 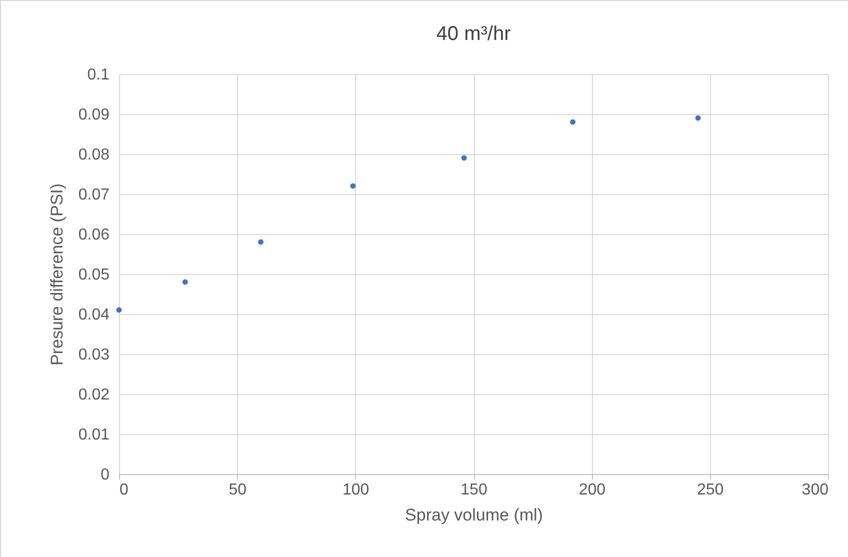 What do you see at coordinates (592, 490) in the screenshot?
I see `x-tick-label: 200` at bounding box center [592, 490].